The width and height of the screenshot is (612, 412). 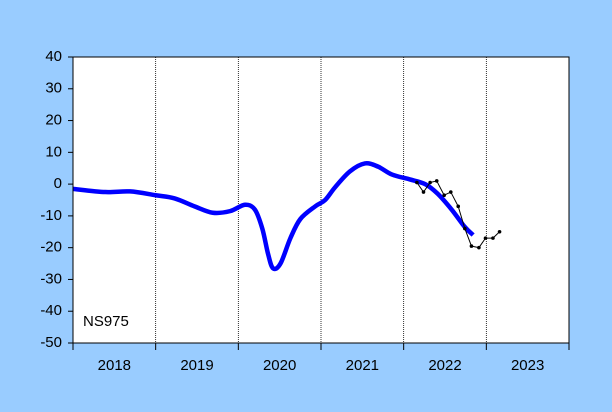 I want to click on x-tick-label: 2018, so click(x=114, y=365).